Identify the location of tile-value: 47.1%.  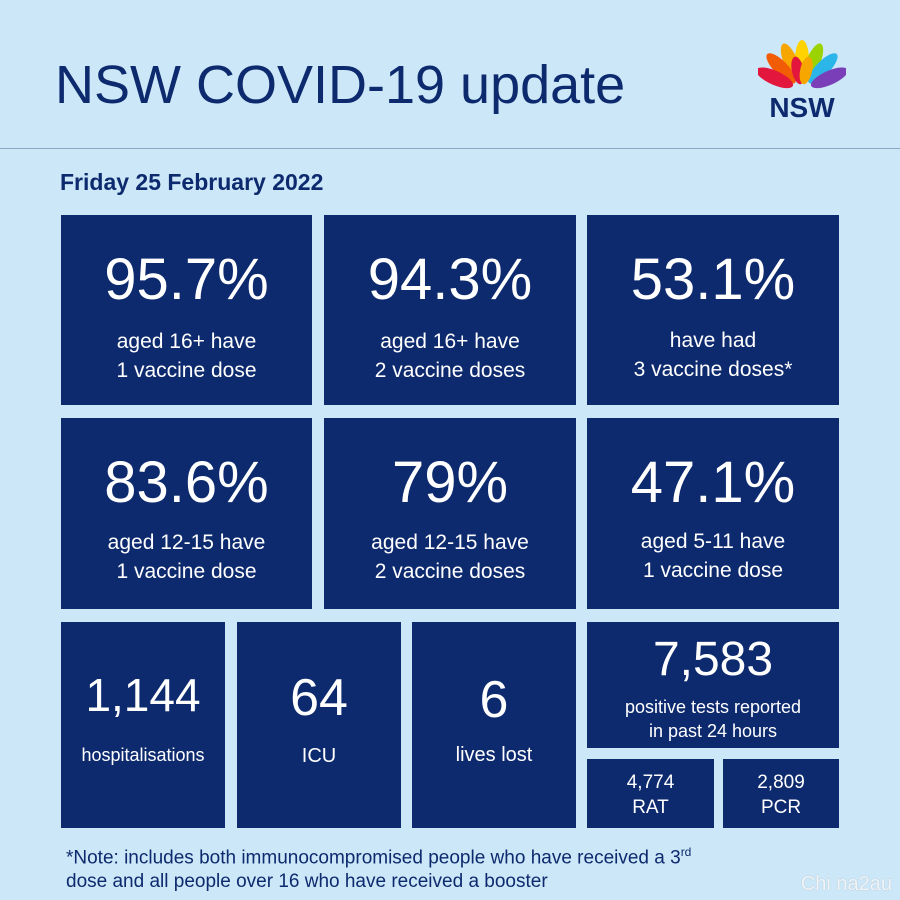
(713, 482).